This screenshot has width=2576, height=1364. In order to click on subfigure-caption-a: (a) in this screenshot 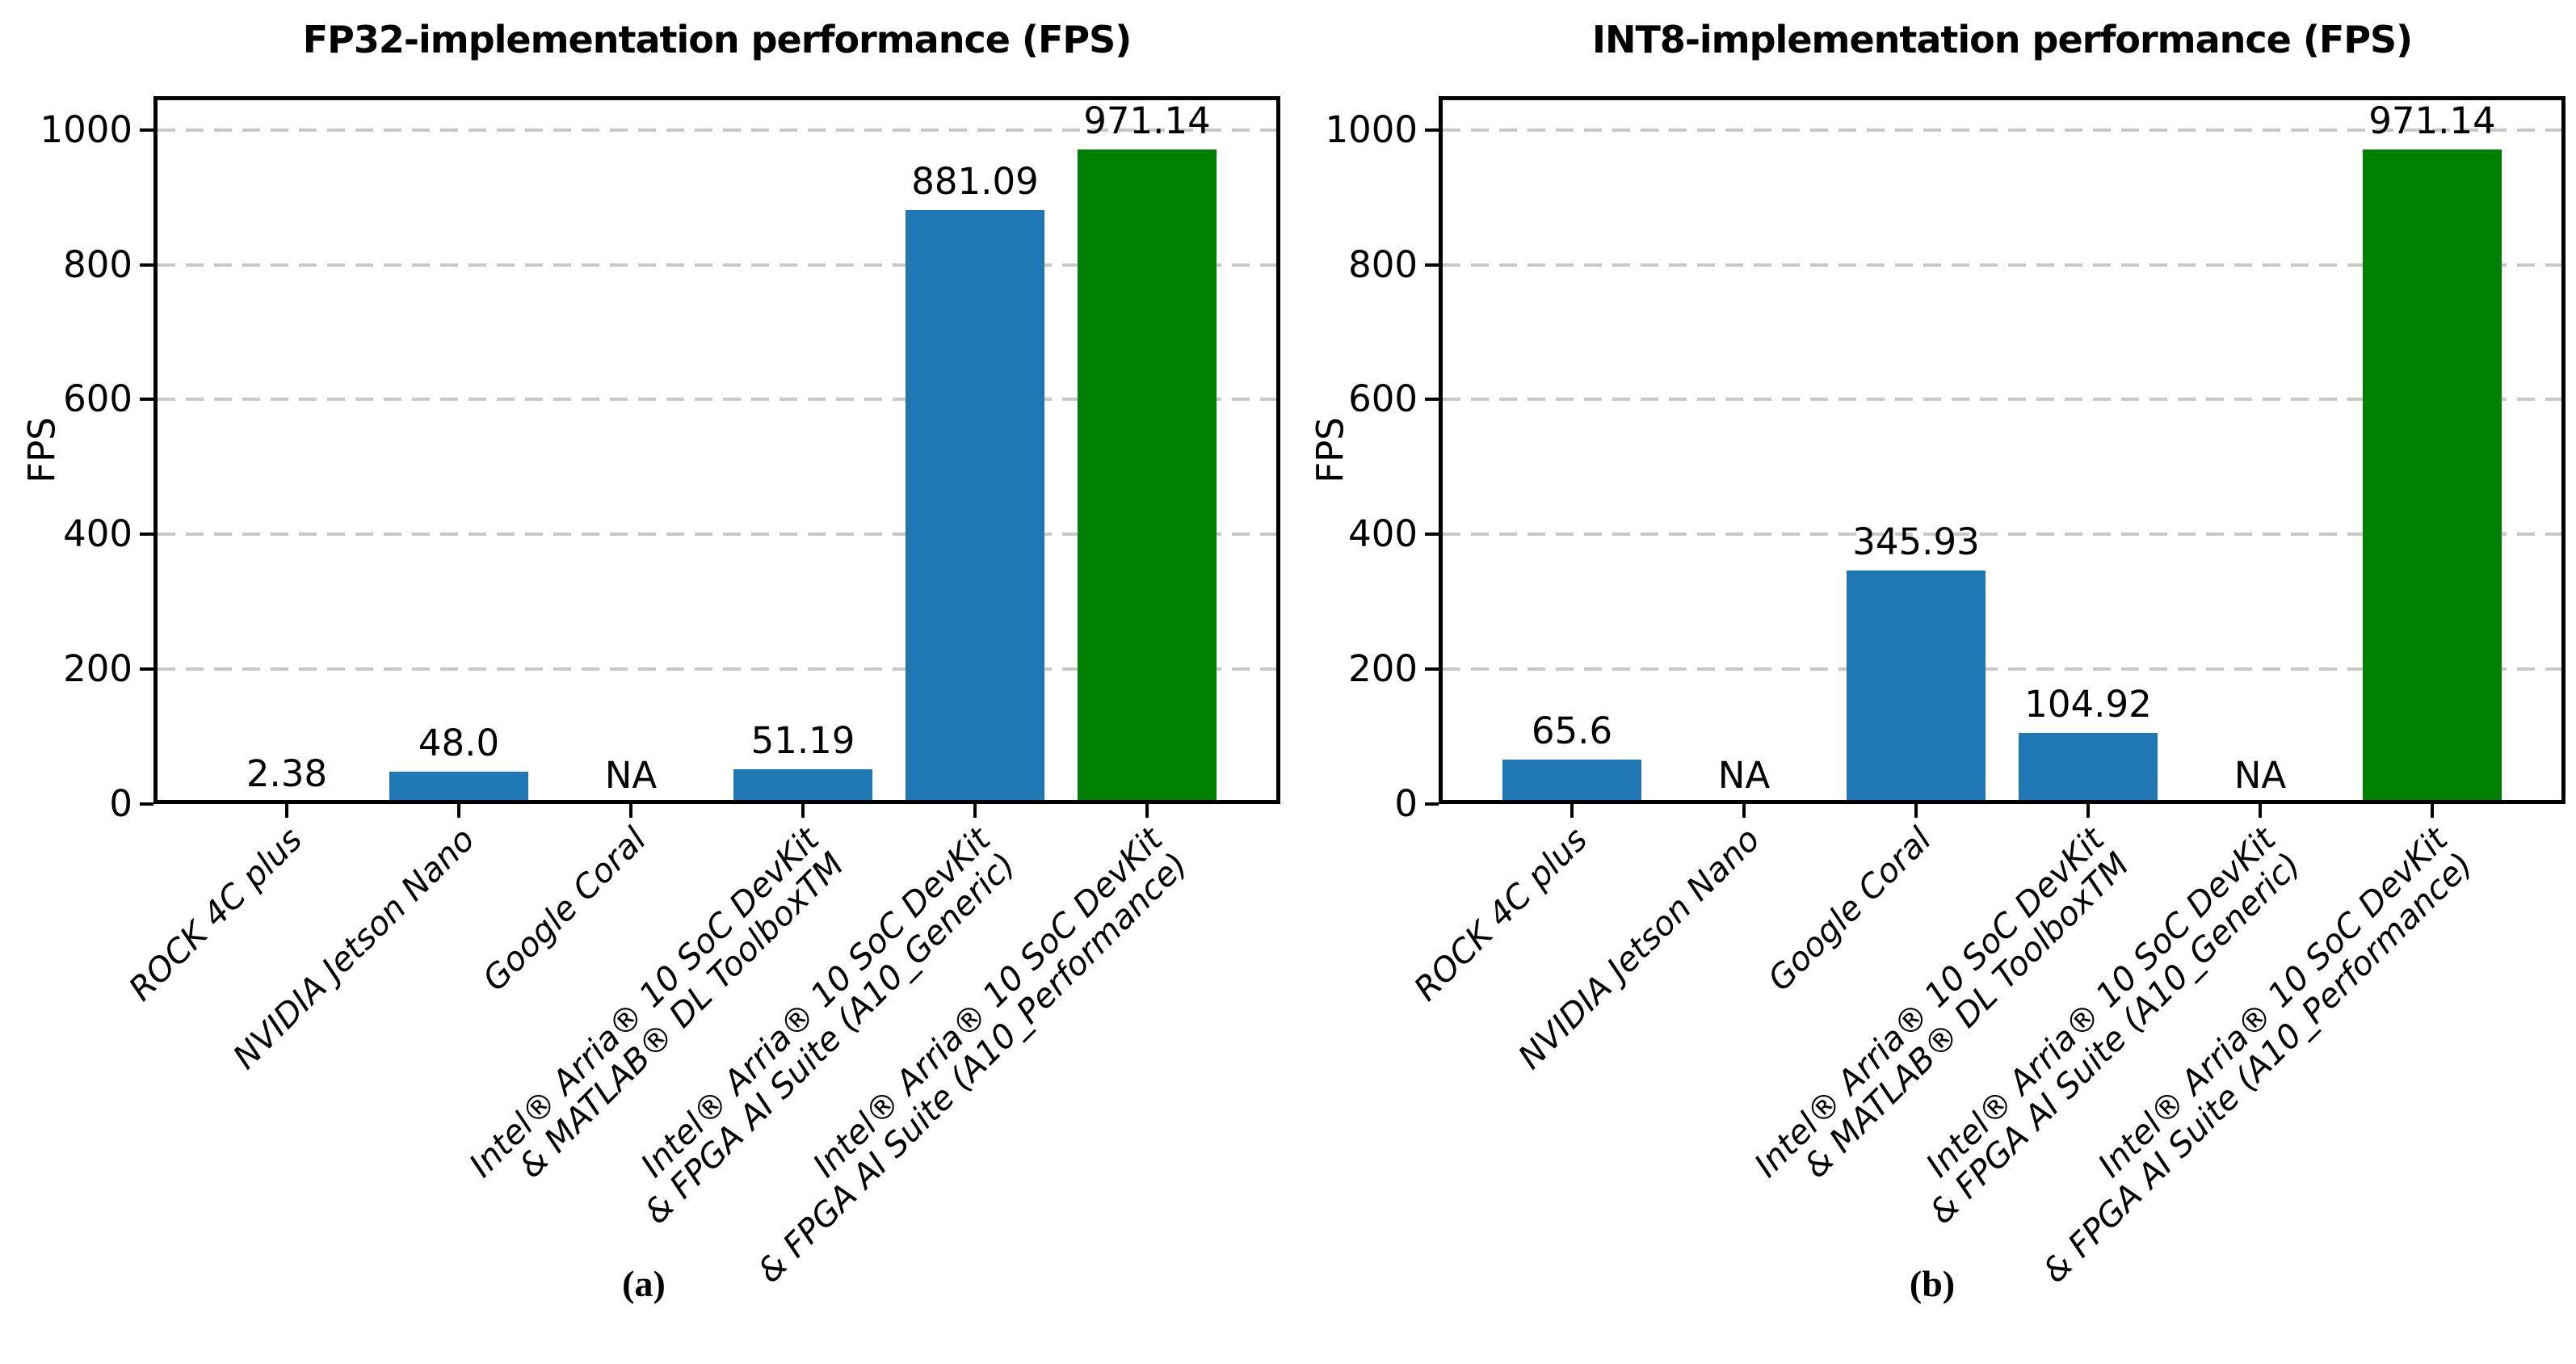, I will do `click(644, 1283)`.